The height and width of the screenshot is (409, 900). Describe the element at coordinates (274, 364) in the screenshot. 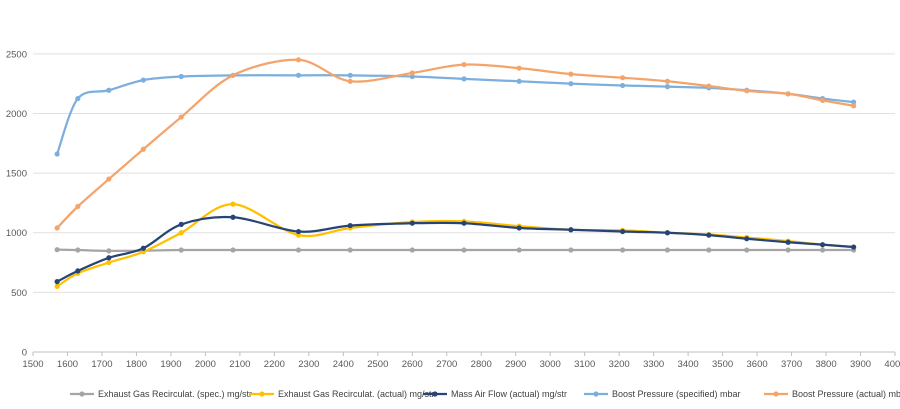

I see `x-tick-label: 2200` at that location.